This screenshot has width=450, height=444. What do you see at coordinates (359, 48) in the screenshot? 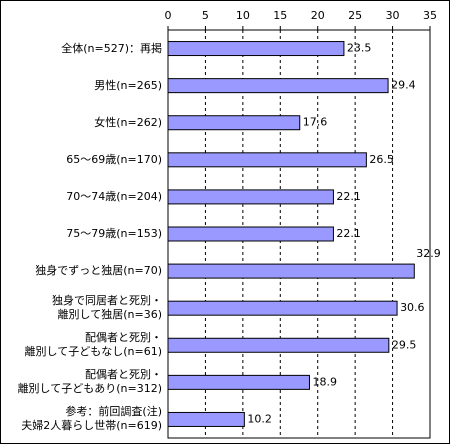
I see `value-label: 23.5` at bounding box center [359, 48].